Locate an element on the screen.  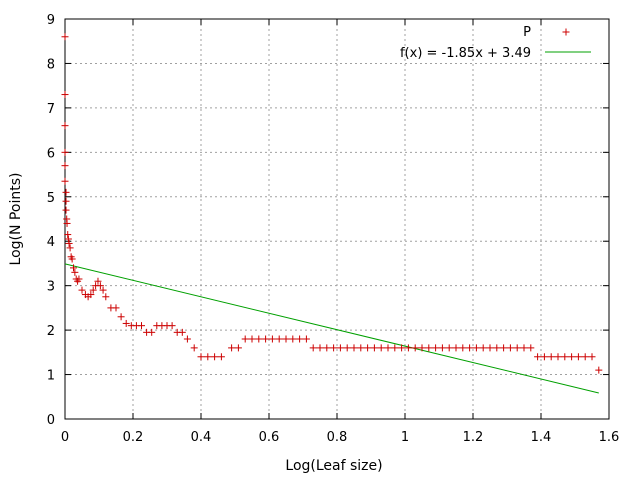
x-tick-label: 0.8 is located at coordinates (337, 437).